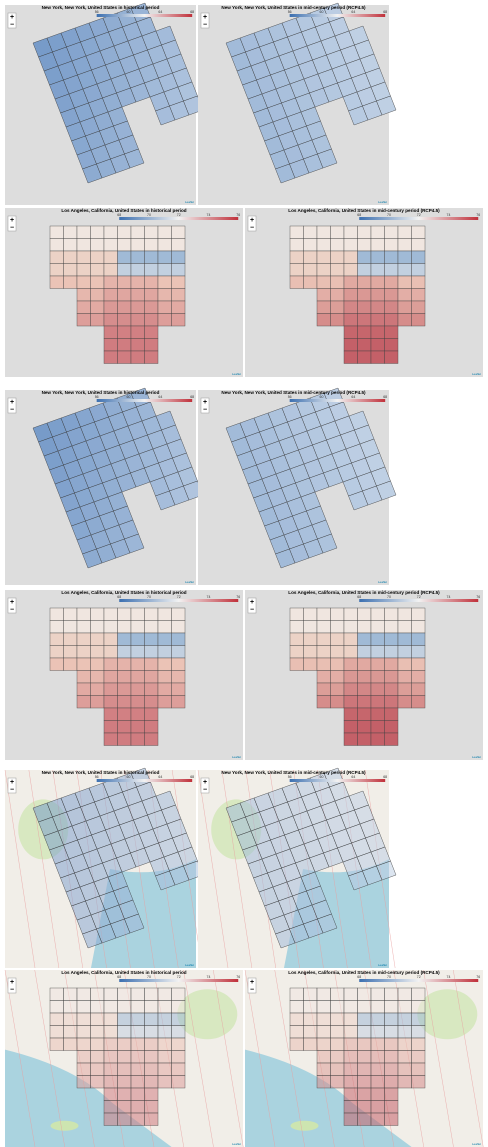  What do you see at coordinates (129, 777) in the screenshot?
I see `colorbar-tick: 60` at bounding box center [129, 777].